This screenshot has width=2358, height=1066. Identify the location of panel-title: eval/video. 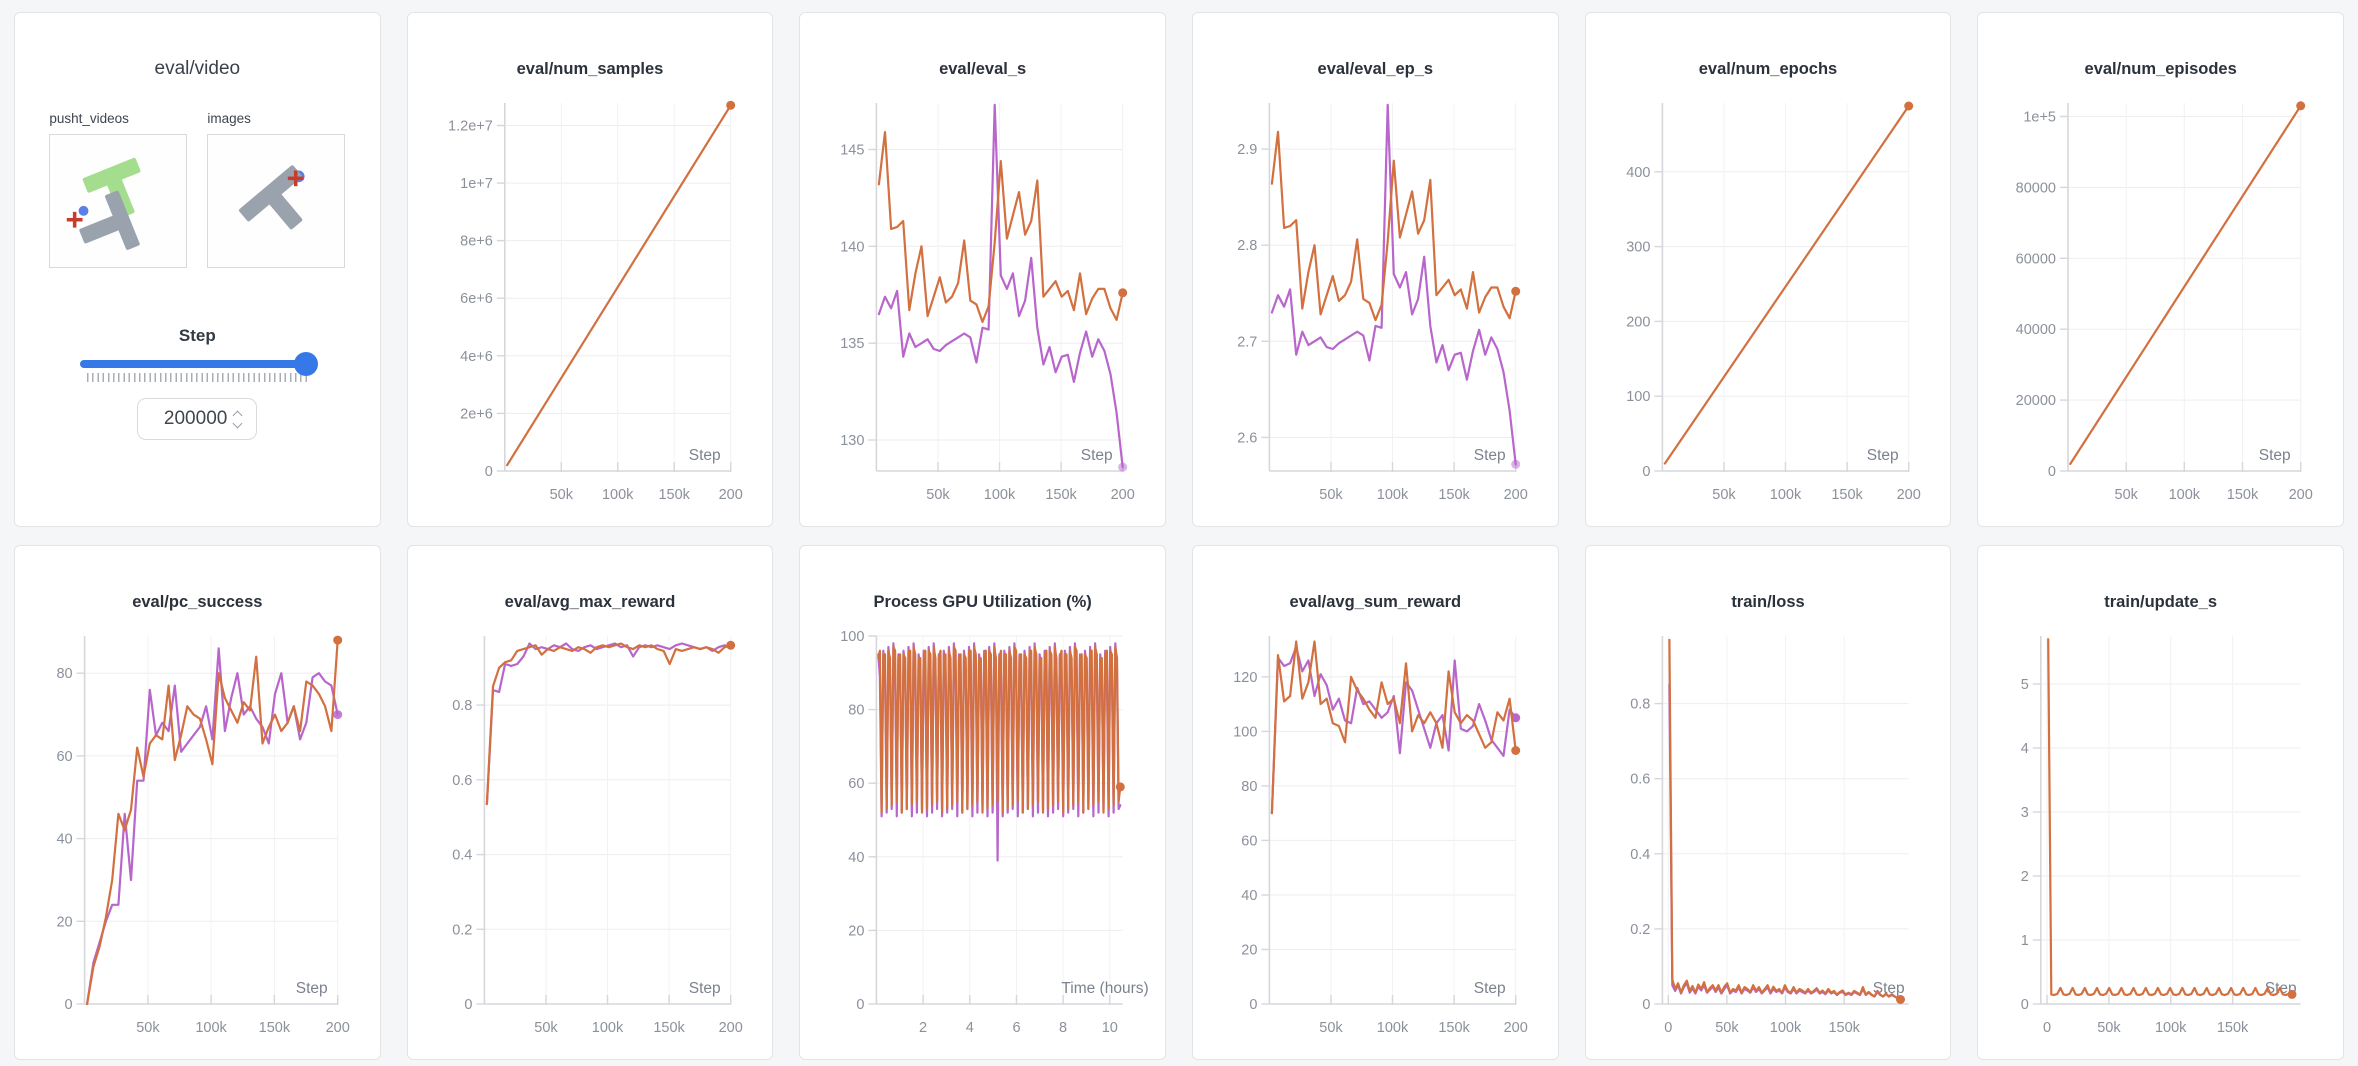
(197, 68).